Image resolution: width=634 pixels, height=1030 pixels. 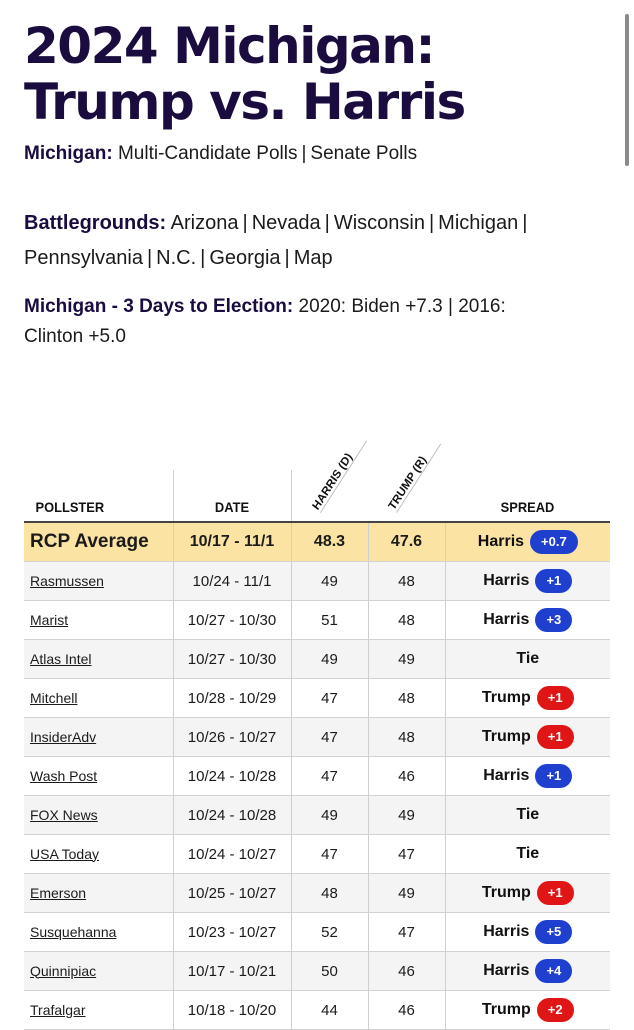 What do you see at coordinates (364, 153) in the screenshot?
I see `link-senate-polls: Senate Polls` at bounding box center [364, 153].